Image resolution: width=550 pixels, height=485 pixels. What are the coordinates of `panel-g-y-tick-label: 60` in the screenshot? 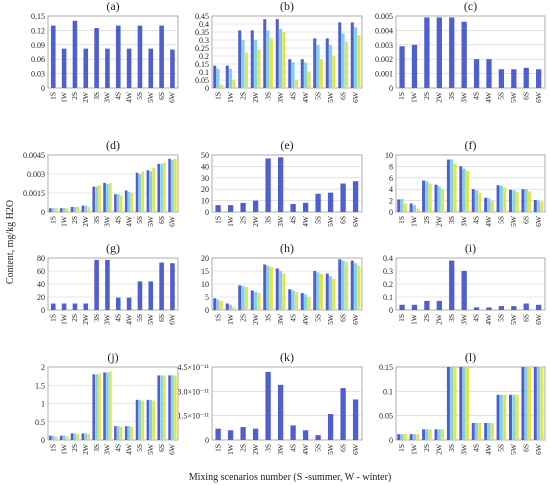 It's located at (41, 271).